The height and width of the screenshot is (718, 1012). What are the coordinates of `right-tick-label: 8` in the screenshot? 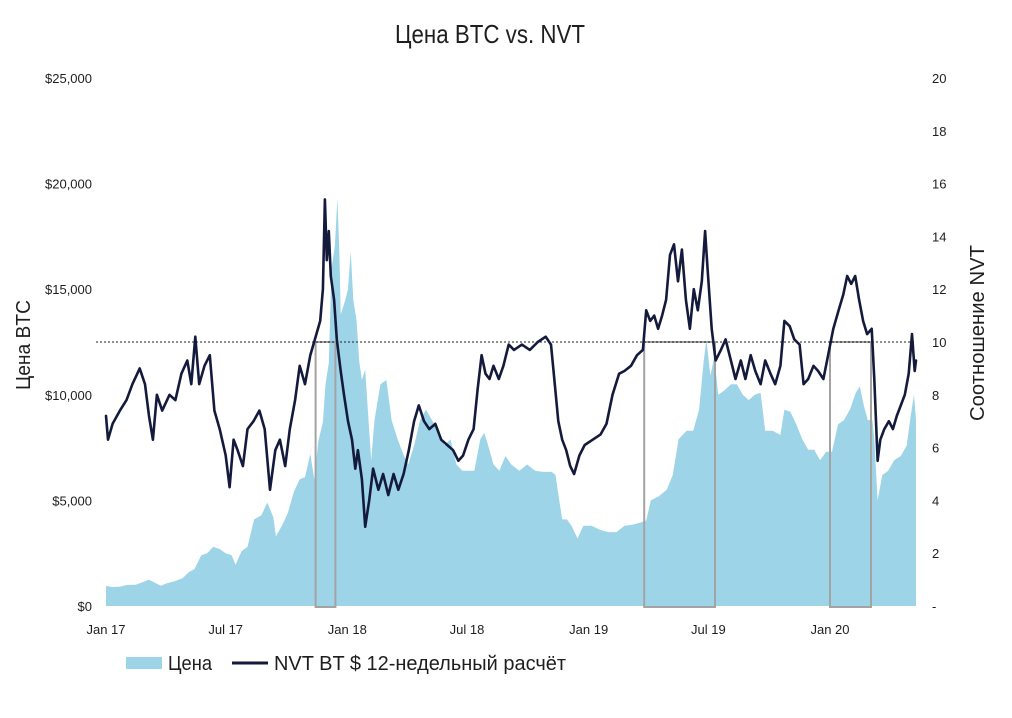 It's located at (935, 395).